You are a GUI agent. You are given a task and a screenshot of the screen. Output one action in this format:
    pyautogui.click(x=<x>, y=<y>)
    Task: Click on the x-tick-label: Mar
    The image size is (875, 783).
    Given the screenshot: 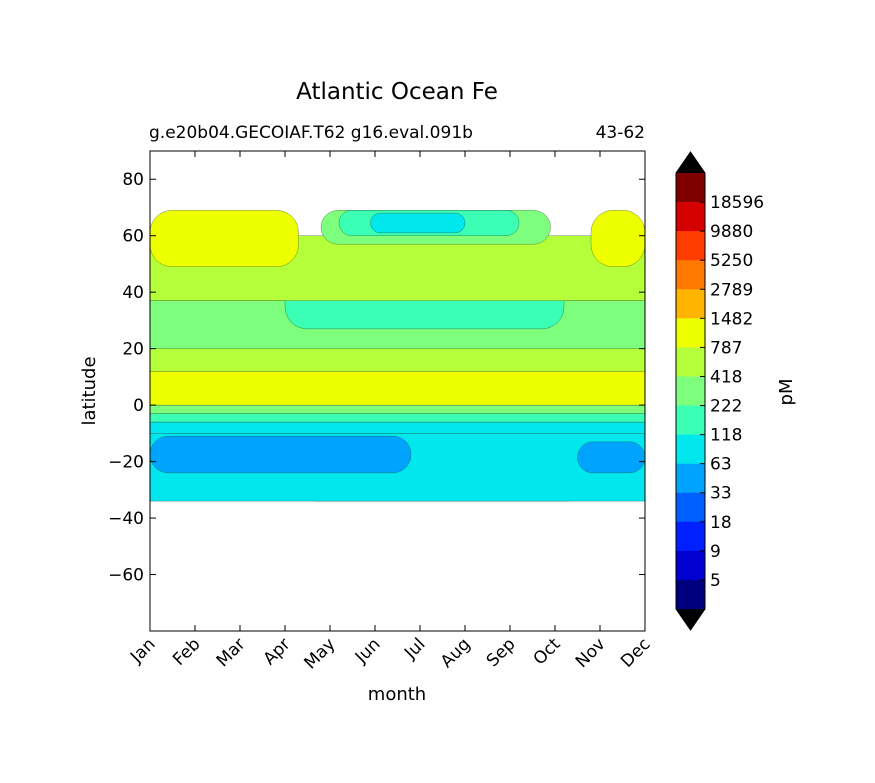 What is the action you would take?
    pyautogui.click(x=231, y=652)
    